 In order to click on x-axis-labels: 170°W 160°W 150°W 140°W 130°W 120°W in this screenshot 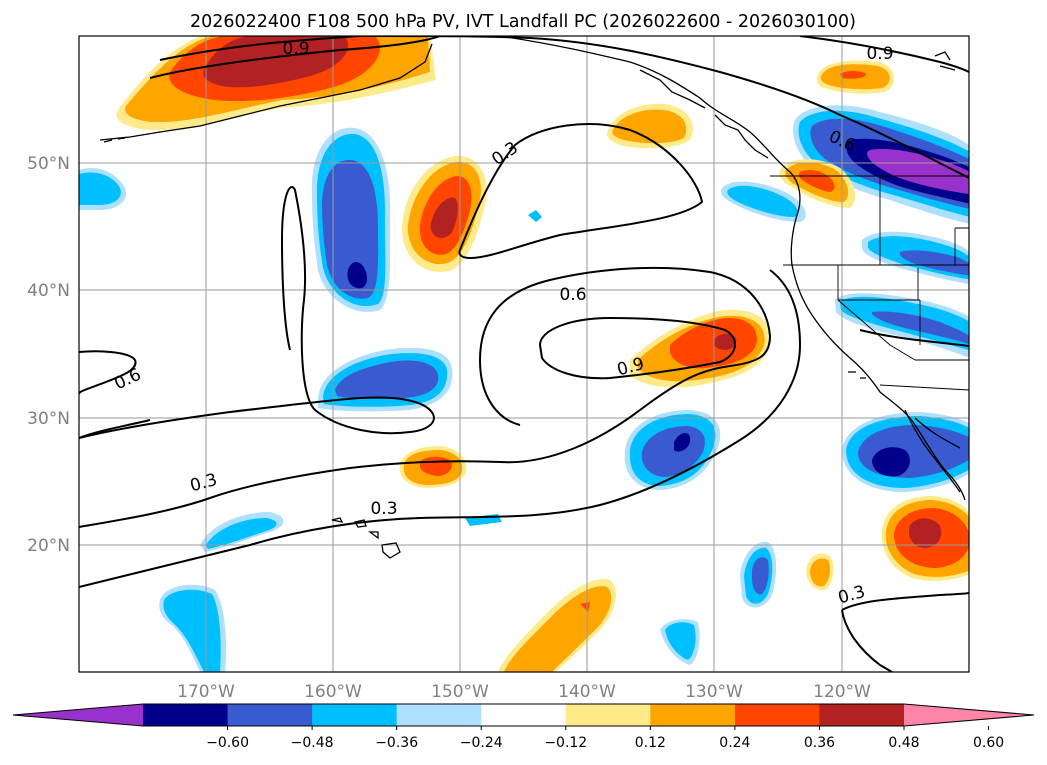, I will do `click(524, 692)`.